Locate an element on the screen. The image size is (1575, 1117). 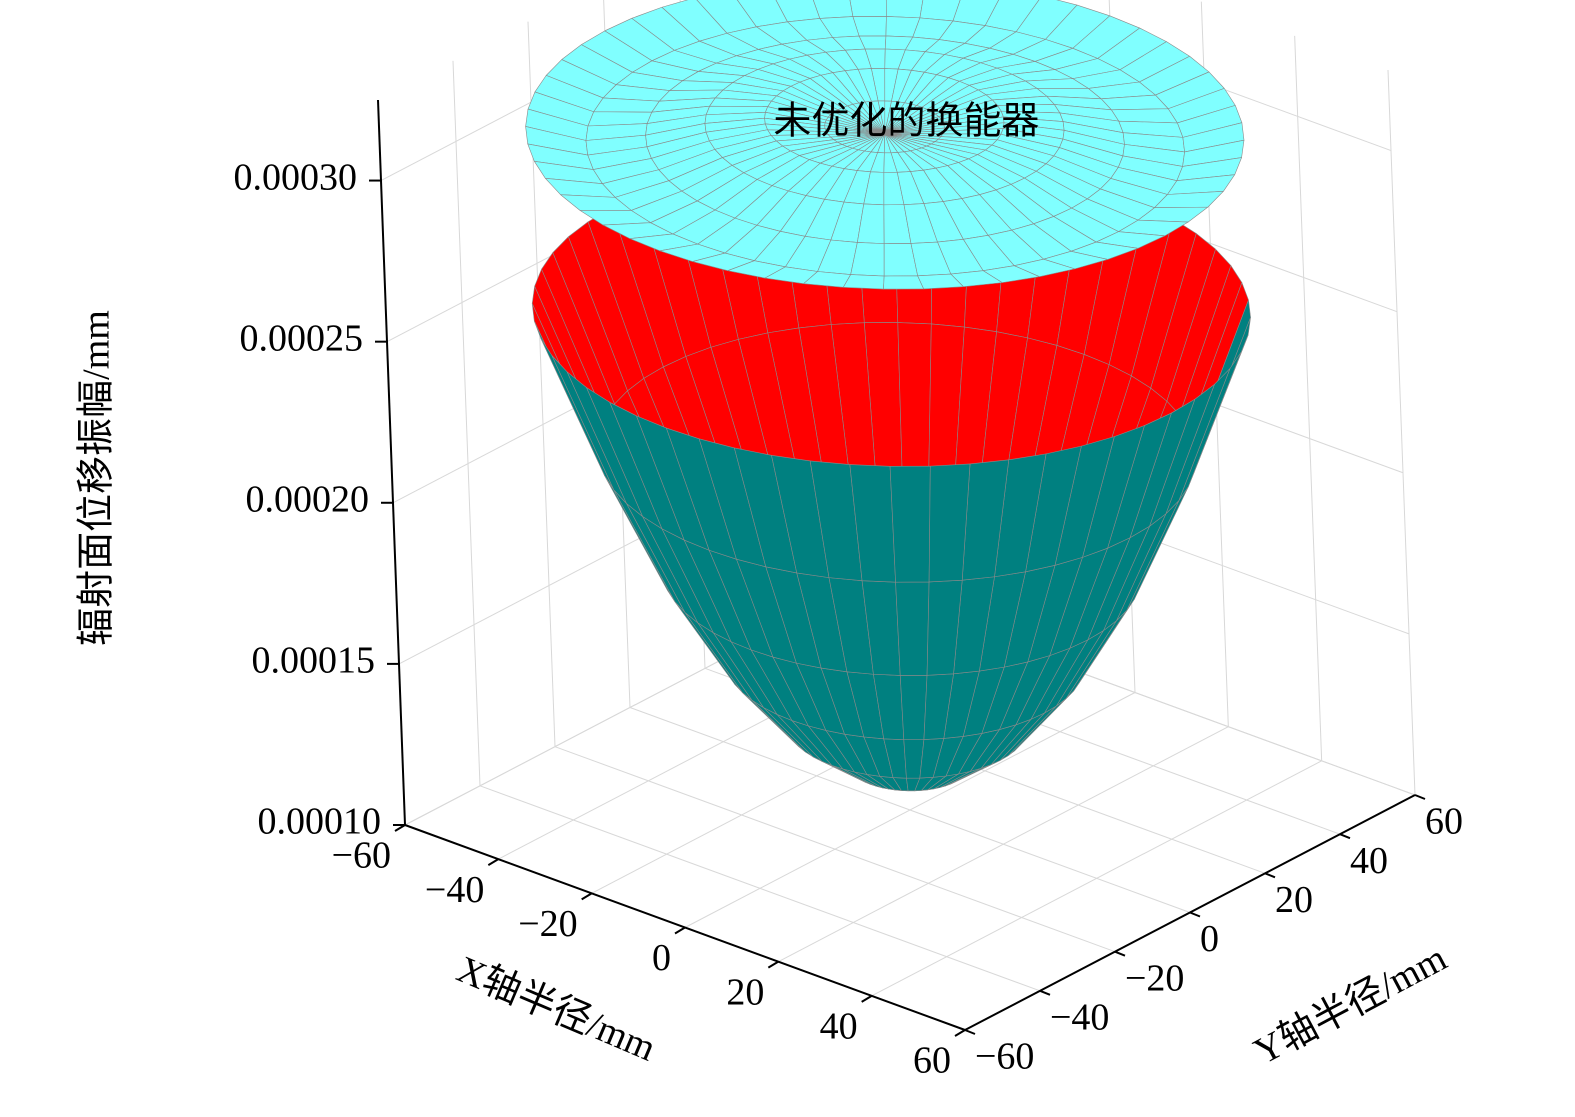
x-tick-label: −60 is located at coordinates (361, 856).